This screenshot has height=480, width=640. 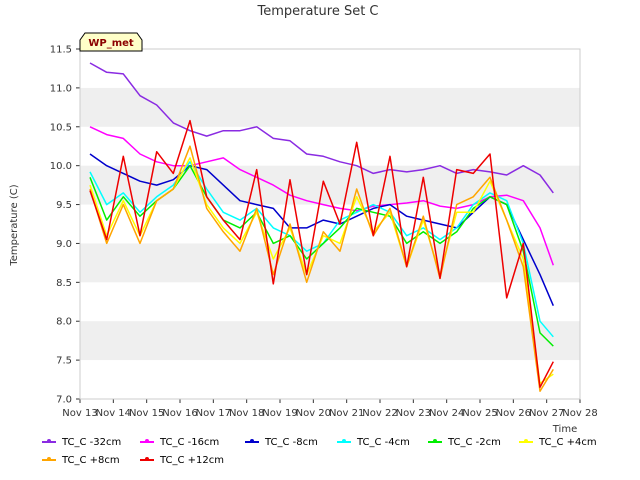 I want to click on legend-item: TC_C -16cm, so click(x=179, y=442).